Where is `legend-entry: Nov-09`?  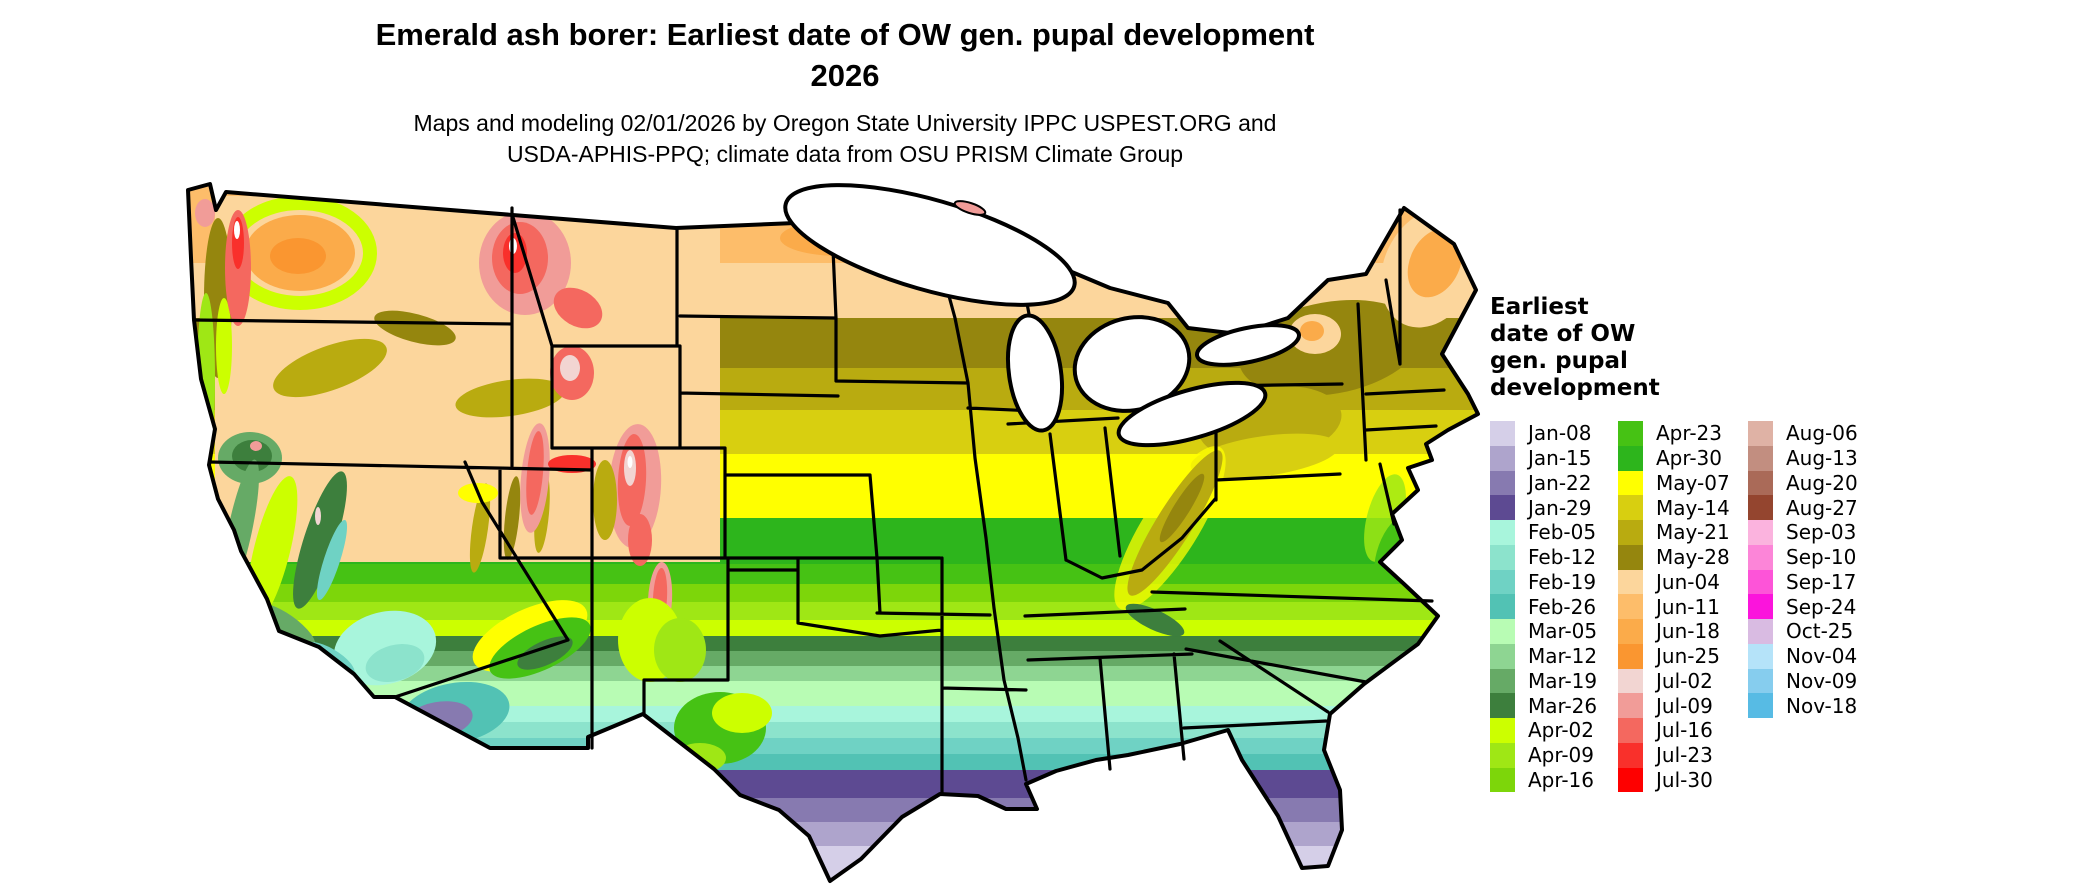
legend-entry: Nov-09 is located at coordinates (1818, 681).